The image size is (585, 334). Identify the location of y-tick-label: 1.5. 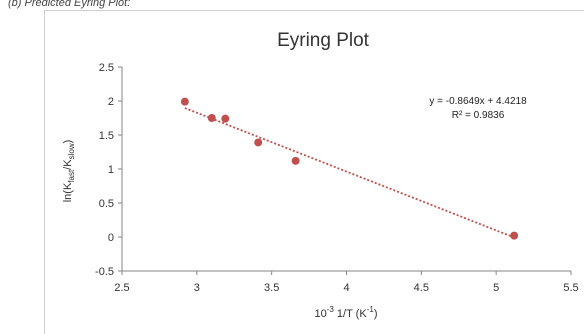
(106, 136).